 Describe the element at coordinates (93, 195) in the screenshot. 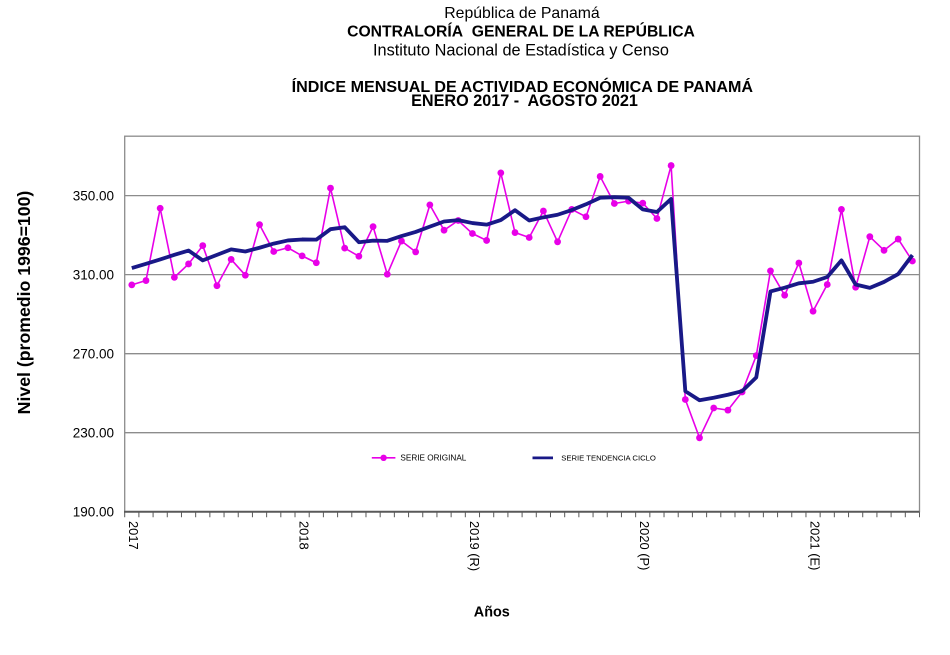

I see `svg-text: 350.00` at that location.